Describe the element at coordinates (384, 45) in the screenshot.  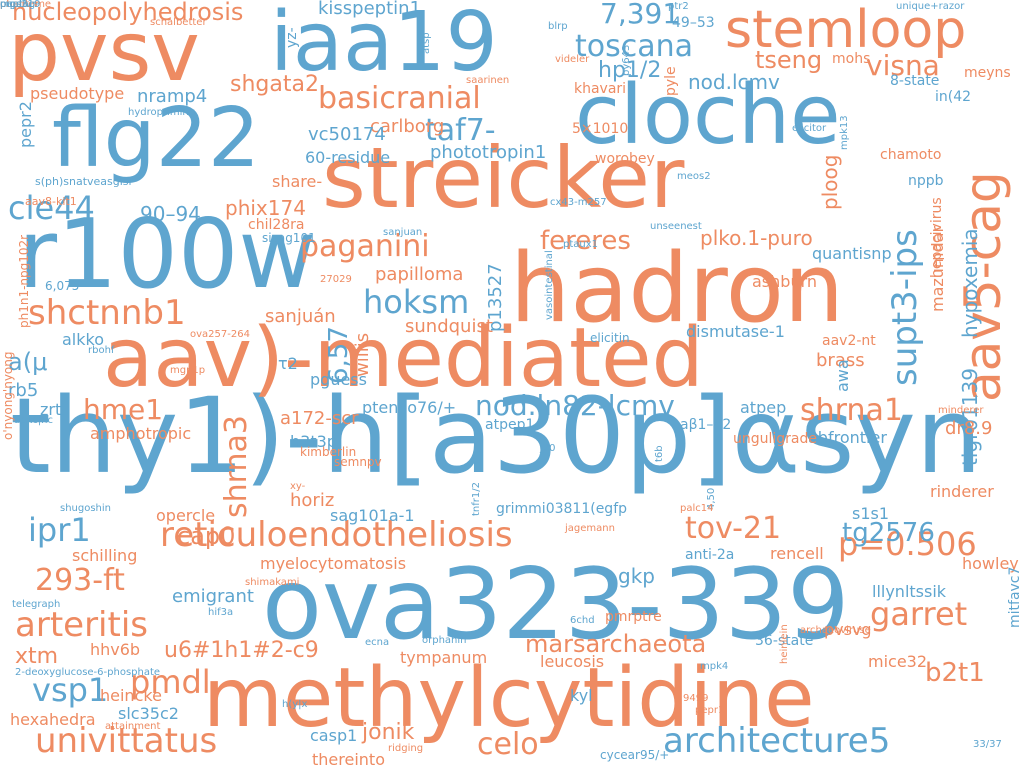
I see `cloud-word: iaa19` at that location.